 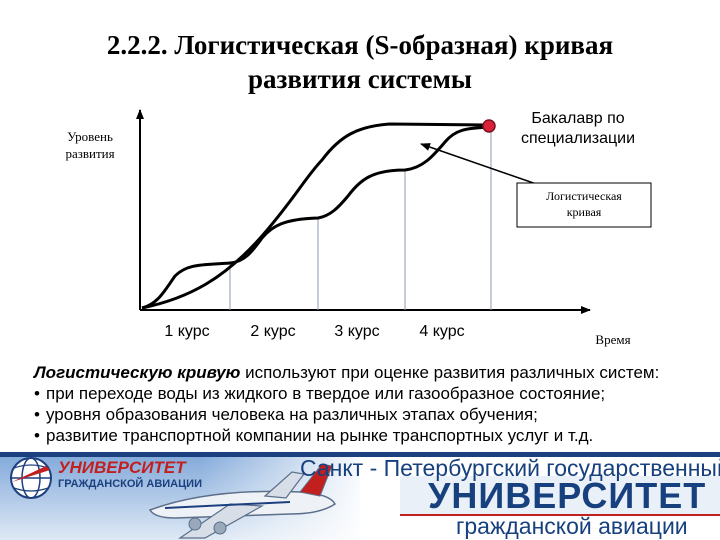 I want to click on banner-line1: Санкт - Петербургский государственный, so click(x=510, y=468).